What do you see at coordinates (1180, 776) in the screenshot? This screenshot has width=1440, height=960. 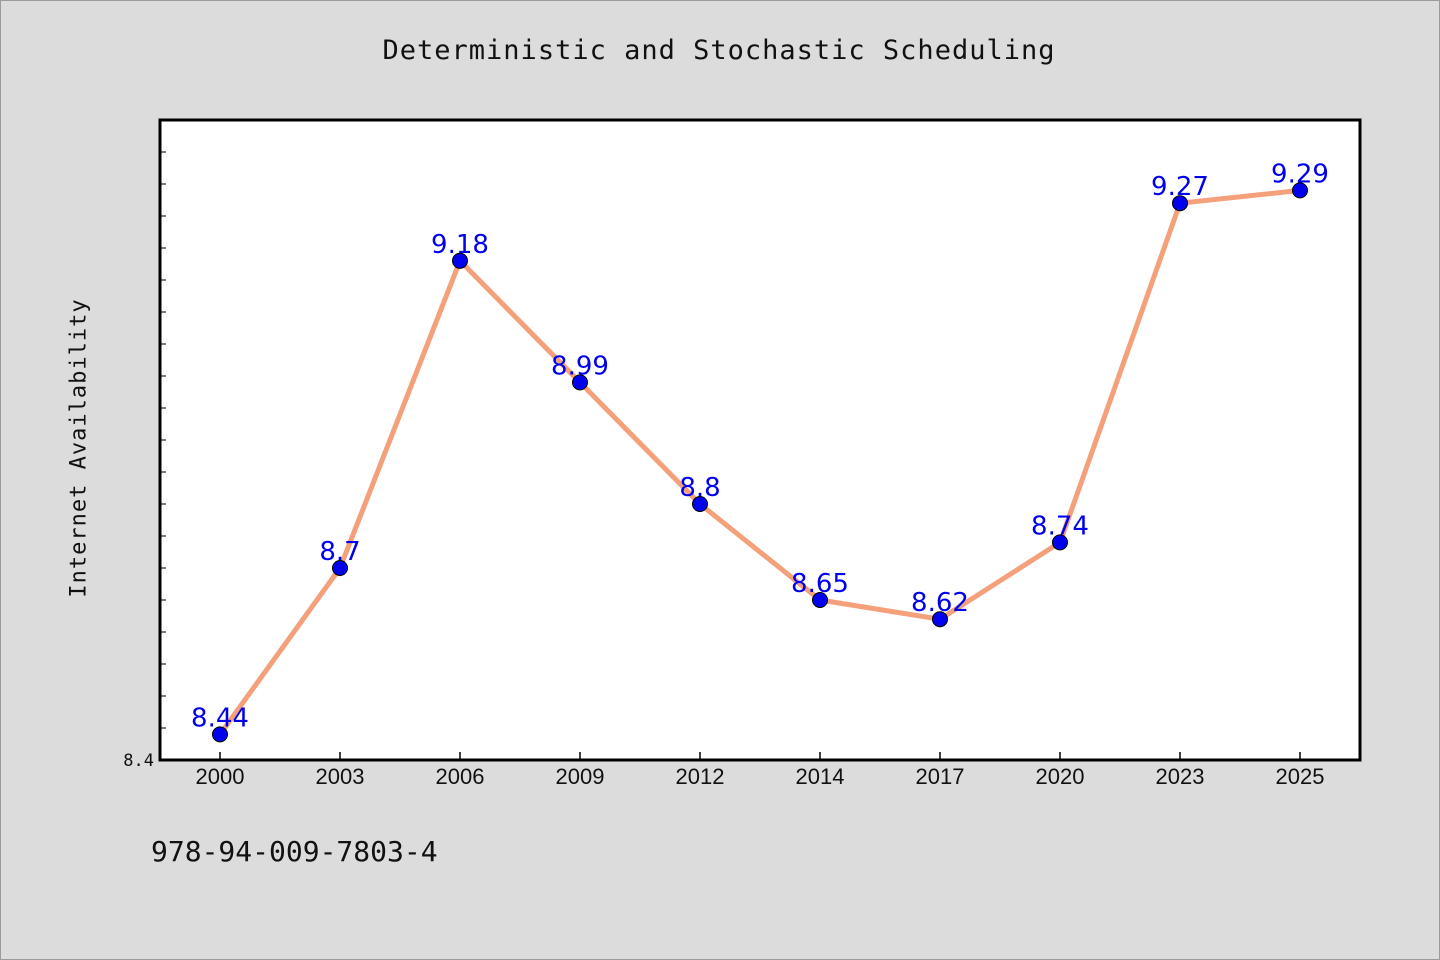 I see `x-tick-label: 2023` at bounding box center [1180, 776].